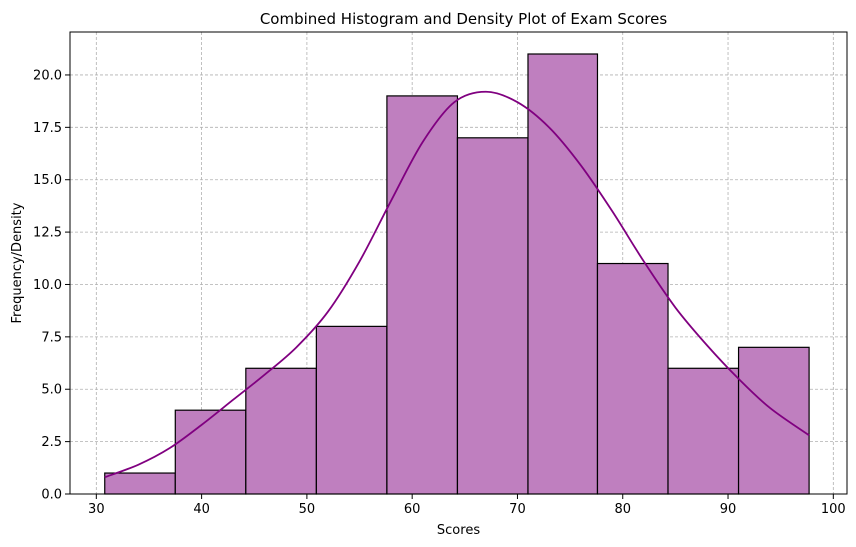 Image resolution: width=856 pixels, height=547 pixels. Describe the element at coordinates (307, 509) in the screenshot. I see `x-tick-label: 50` at that location.